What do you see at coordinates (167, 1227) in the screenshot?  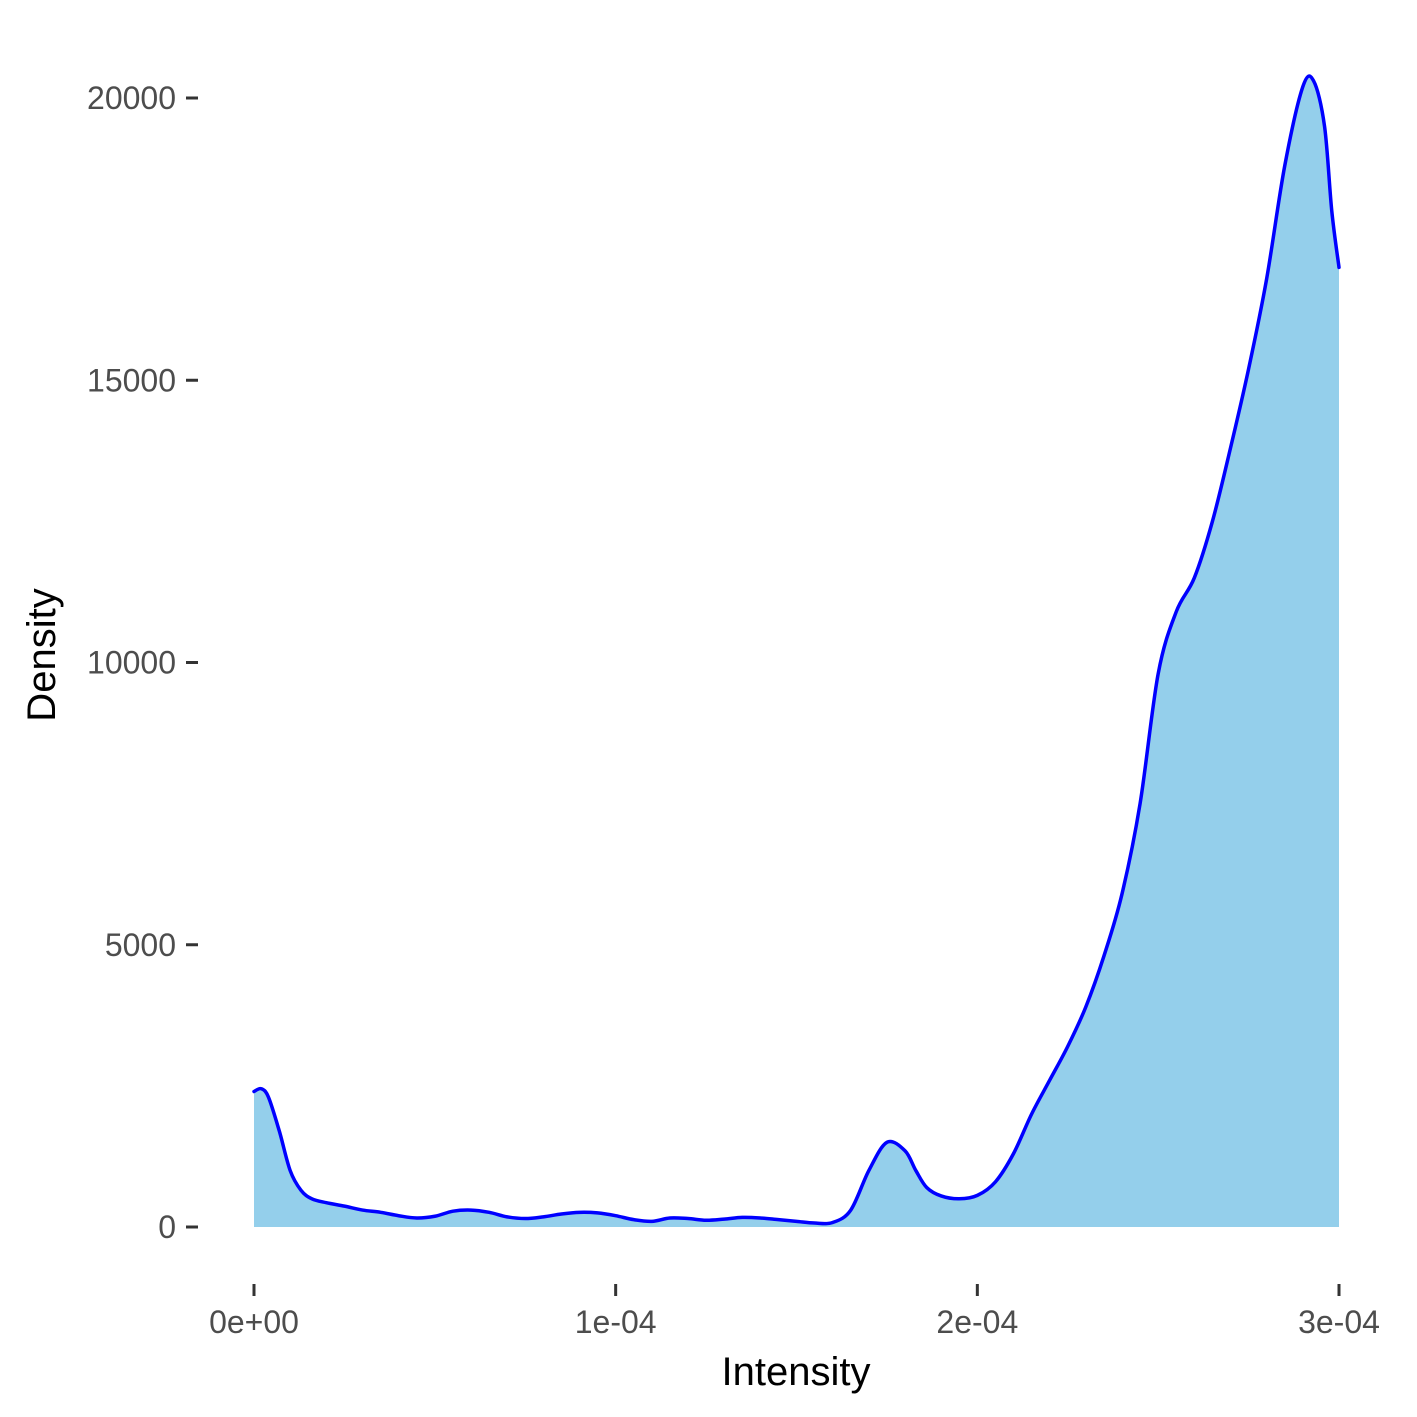 I see `y-tick-label: 0` at bounding box center [167, 1227].